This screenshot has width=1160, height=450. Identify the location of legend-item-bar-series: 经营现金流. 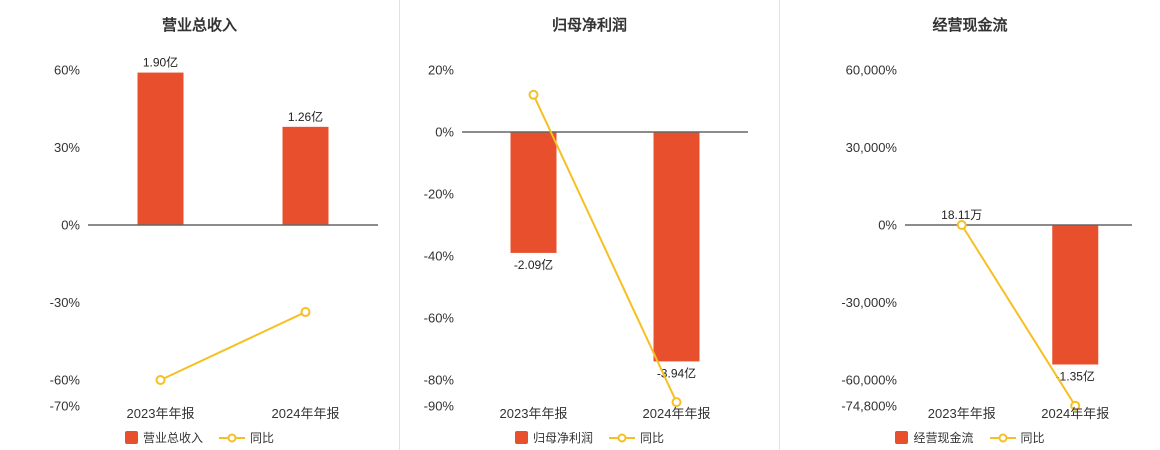
(934, 437).